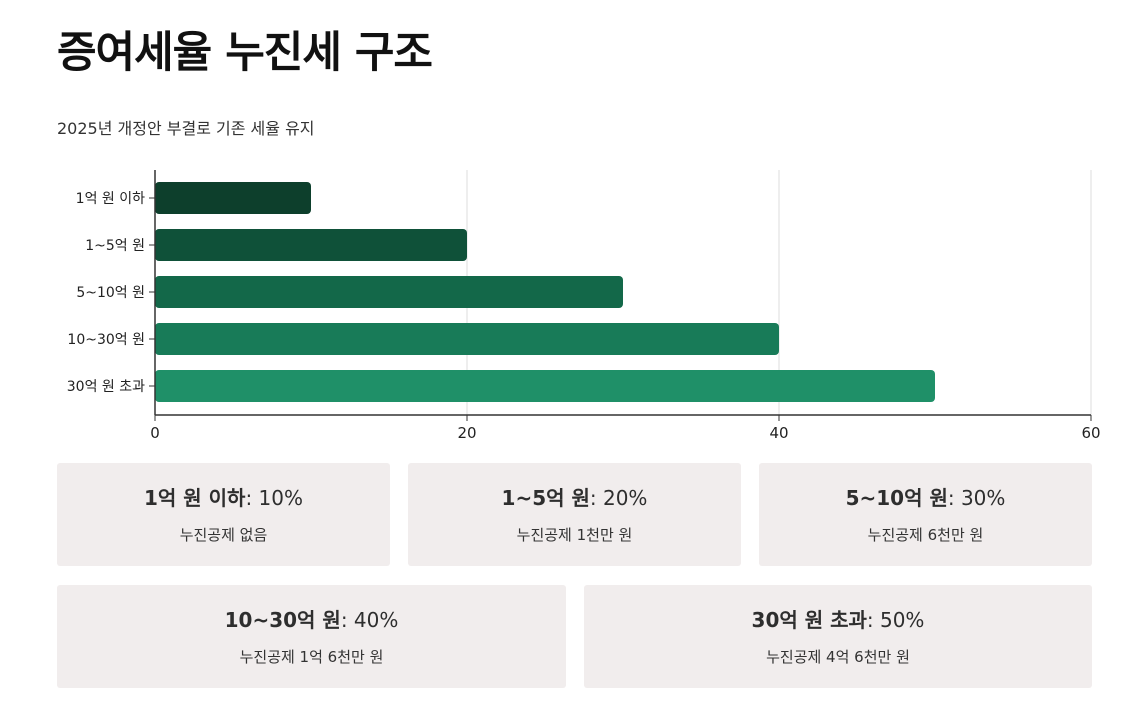 The height and width of the screenshot is (706, 1148). I want to click on y-tick-label: 30억 원 초과, so click(106, 387).